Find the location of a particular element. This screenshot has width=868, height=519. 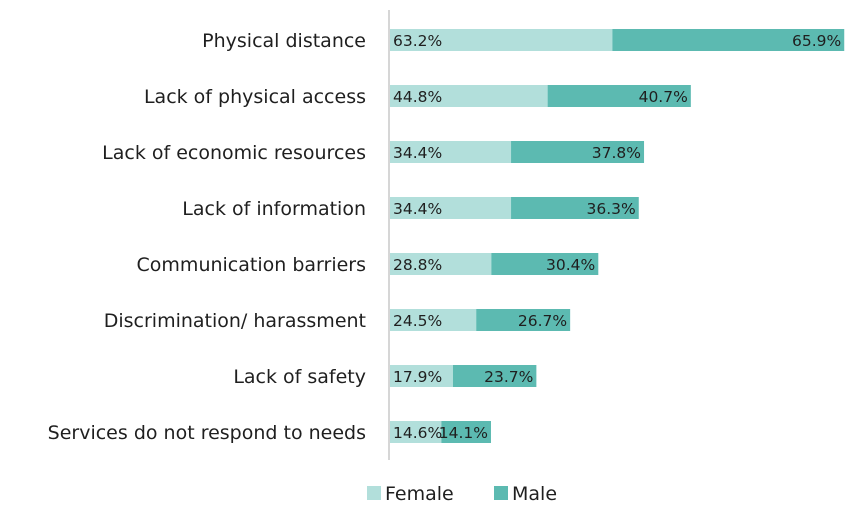

data-label-male-communication-barriers: 30.4% is located at coordinates (570, 265).